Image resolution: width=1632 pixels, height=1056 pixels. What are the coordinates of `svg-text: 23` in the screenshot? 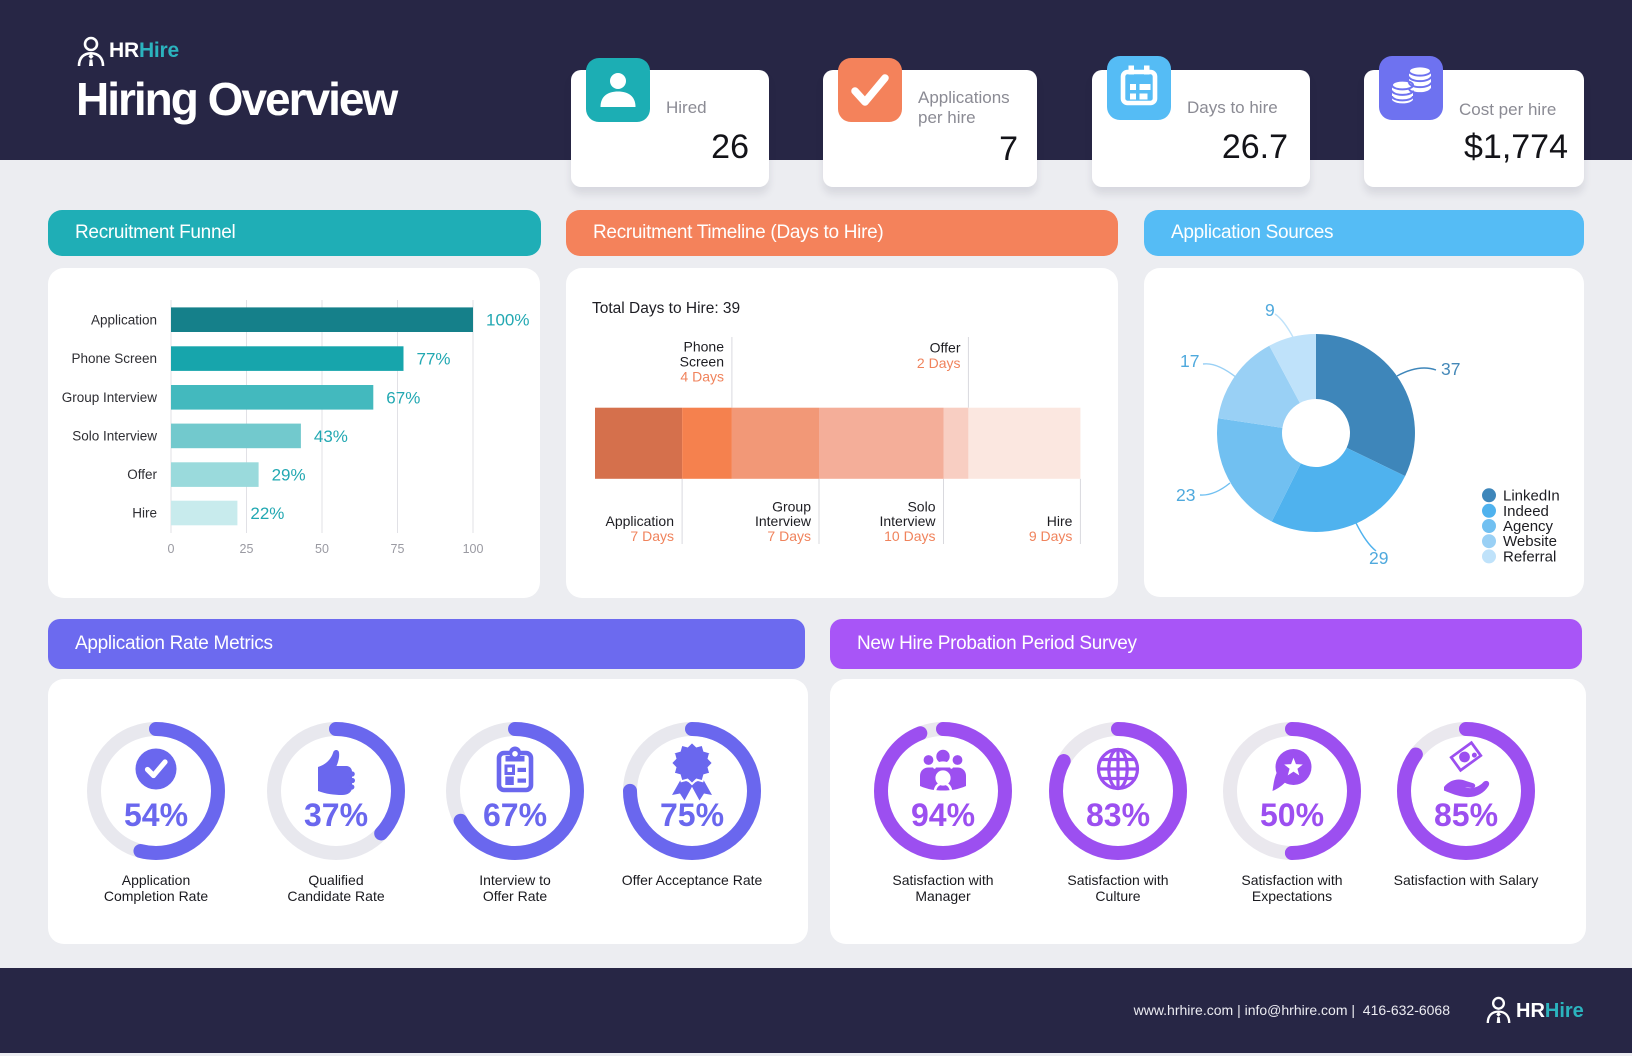 It's located at (1185, 495).